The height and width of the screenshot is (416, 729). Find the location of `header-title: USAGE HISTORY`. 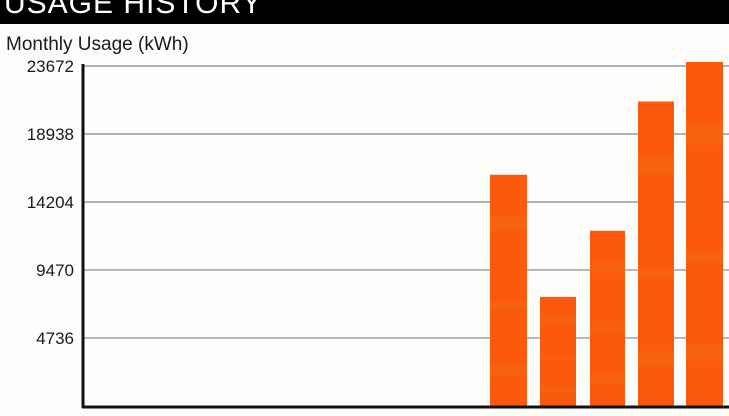

header-title: USAGE HISTORY is located at coordinates (133, 10).